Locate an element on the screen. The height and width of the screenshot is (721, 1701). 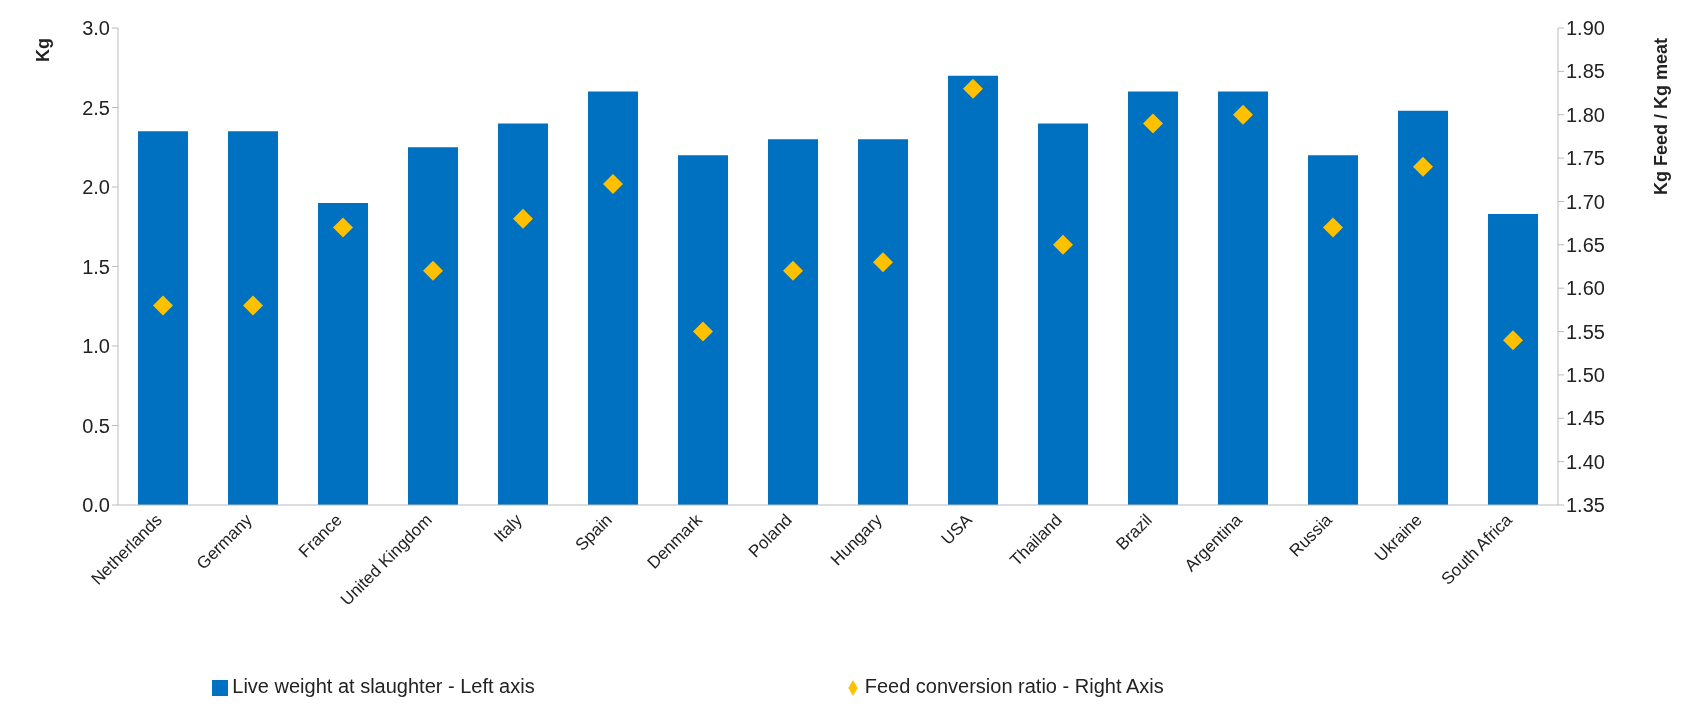
y2-tick-label: 1.50 is located at coordinates (1585, 375).